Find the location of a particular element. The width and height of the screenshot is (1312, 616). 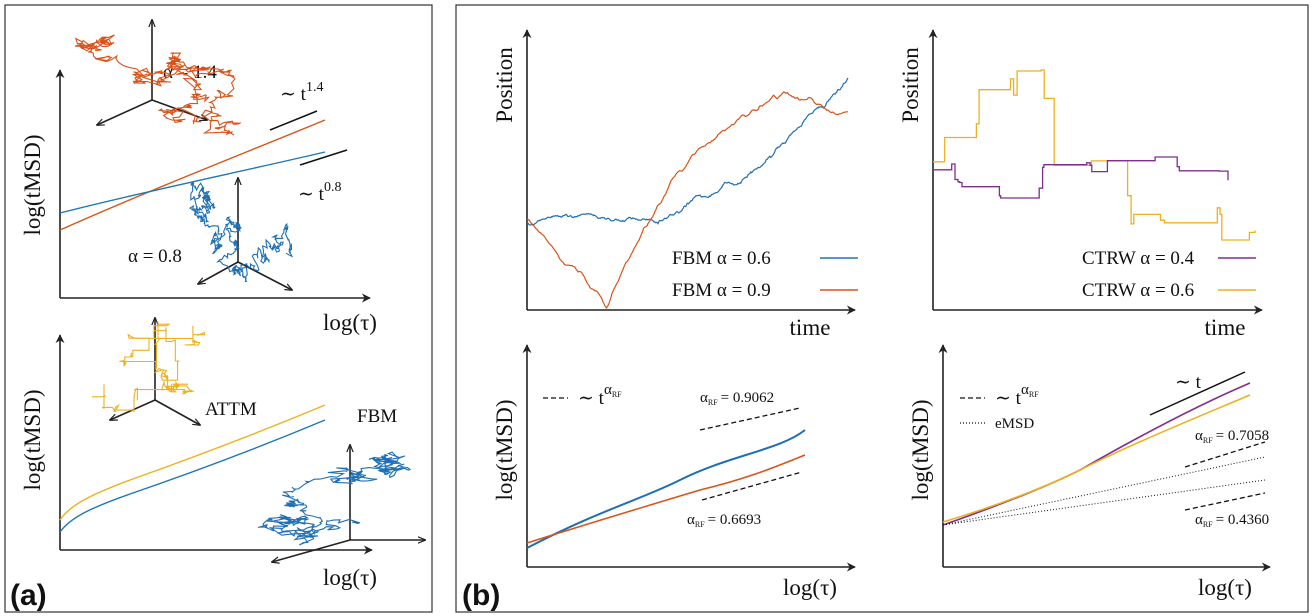

fit-value: = 0.7058 is located at coordinates (1242, 436).